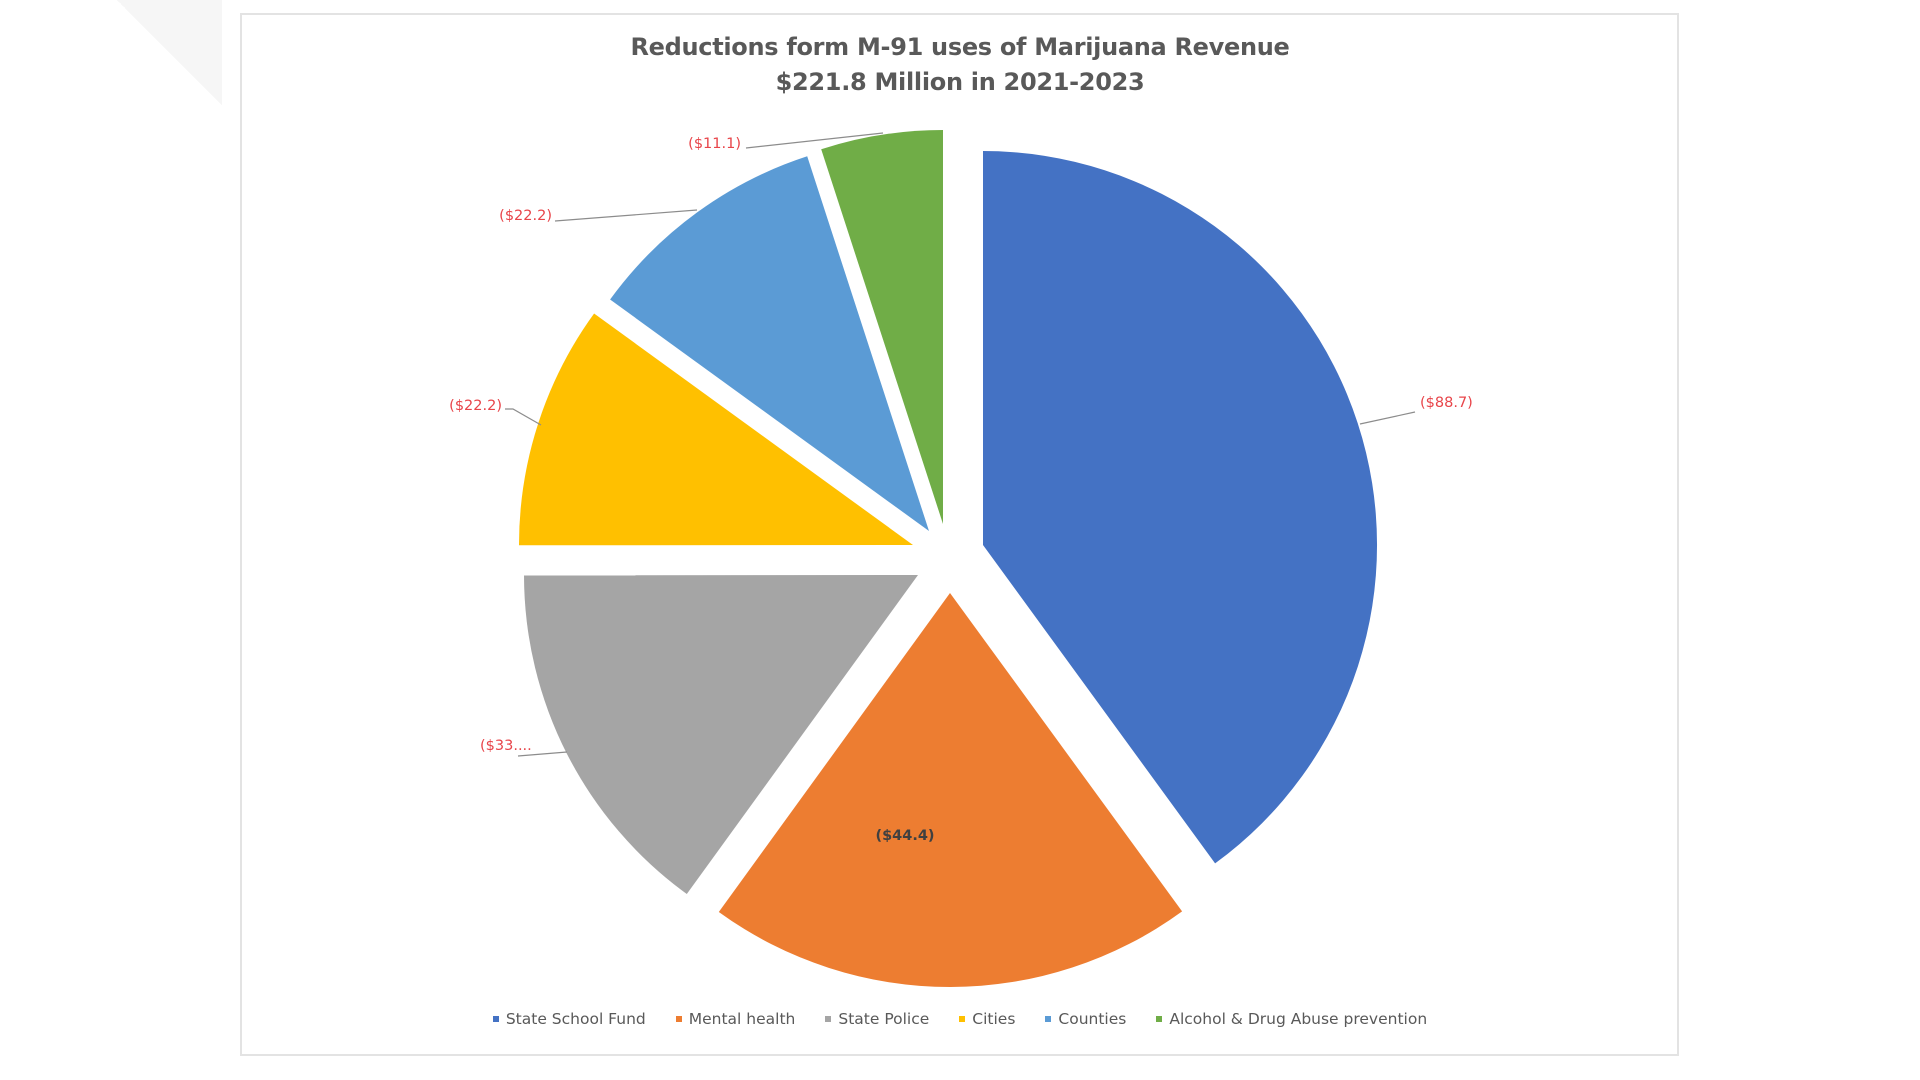 The width and height of the screenshot is (1920, 1080). I want to click on legend-label: Cities, so click(994, 1019).